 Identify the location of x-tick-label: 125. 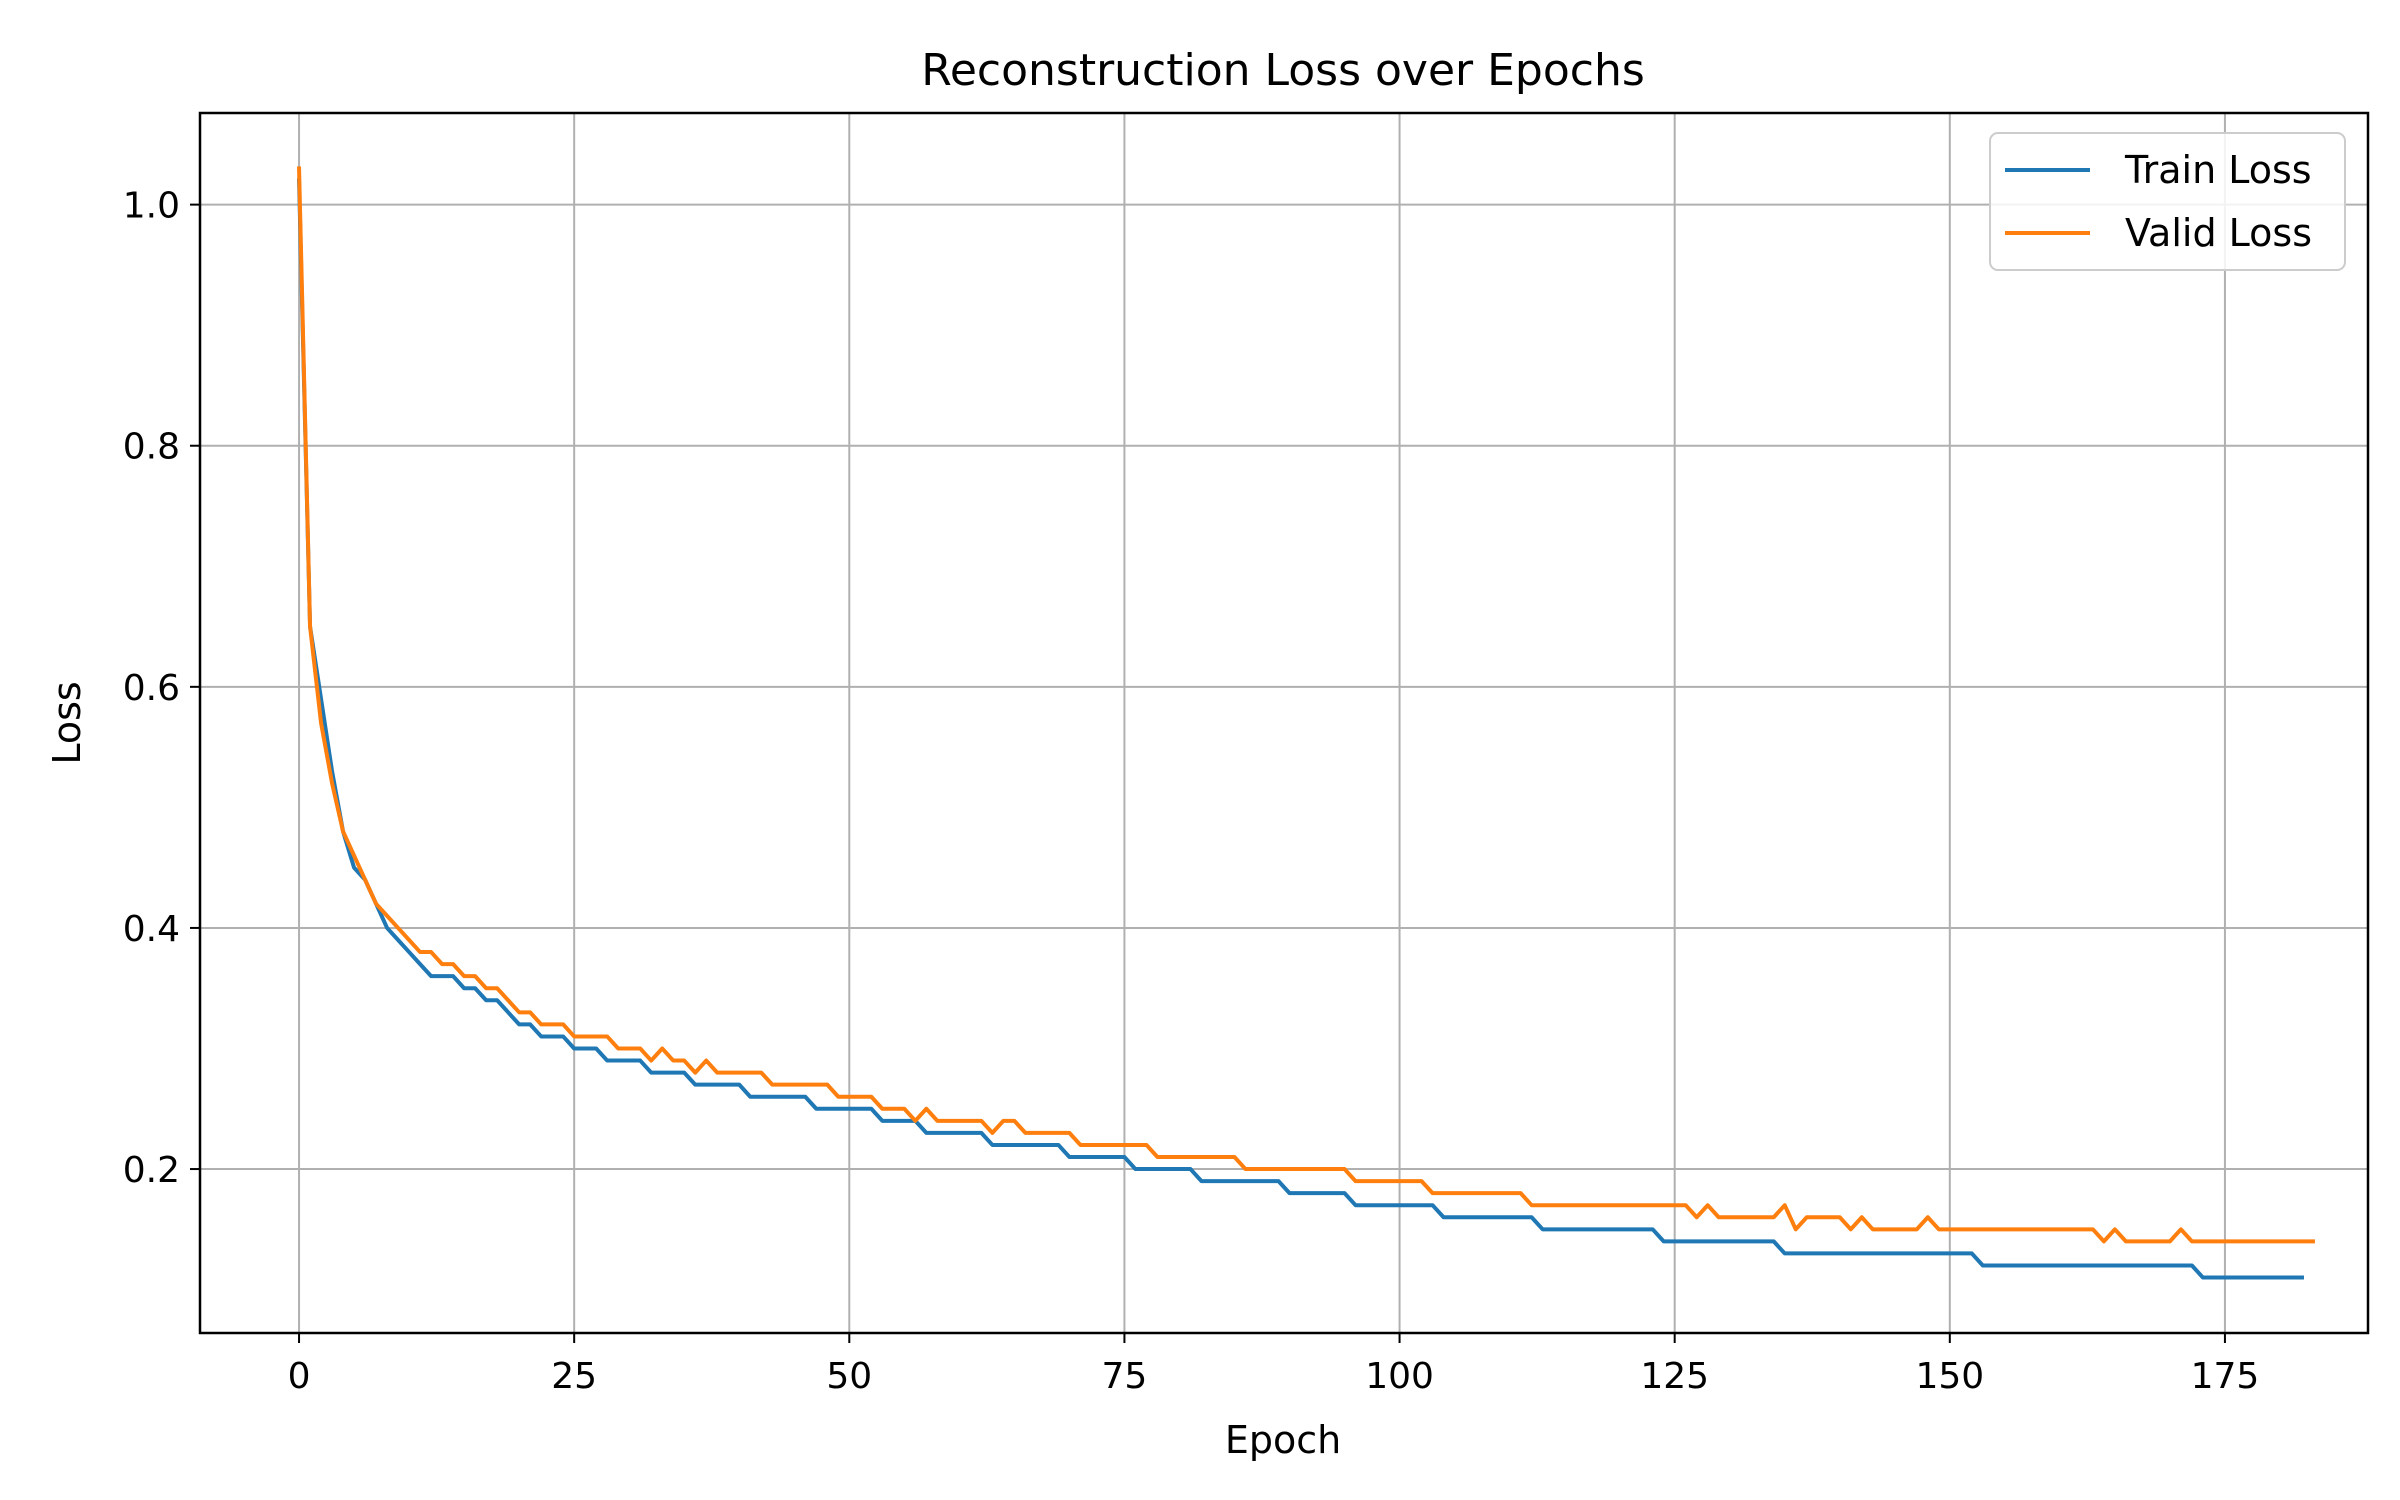
(1674, 1376).